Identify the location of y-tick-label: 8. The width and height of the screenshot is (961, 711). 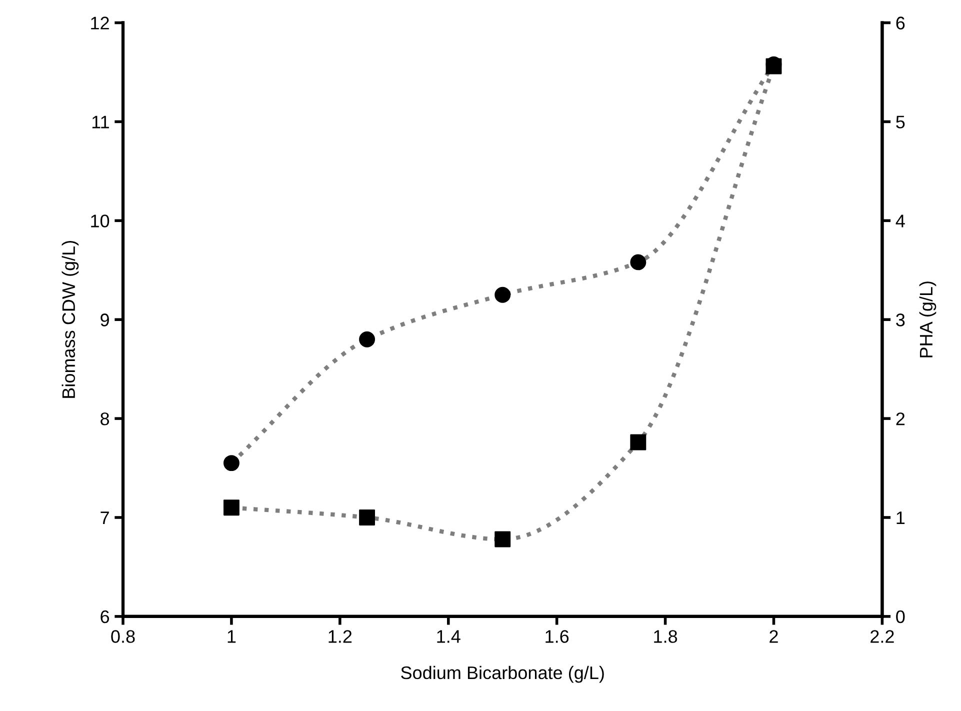
(105, 419).